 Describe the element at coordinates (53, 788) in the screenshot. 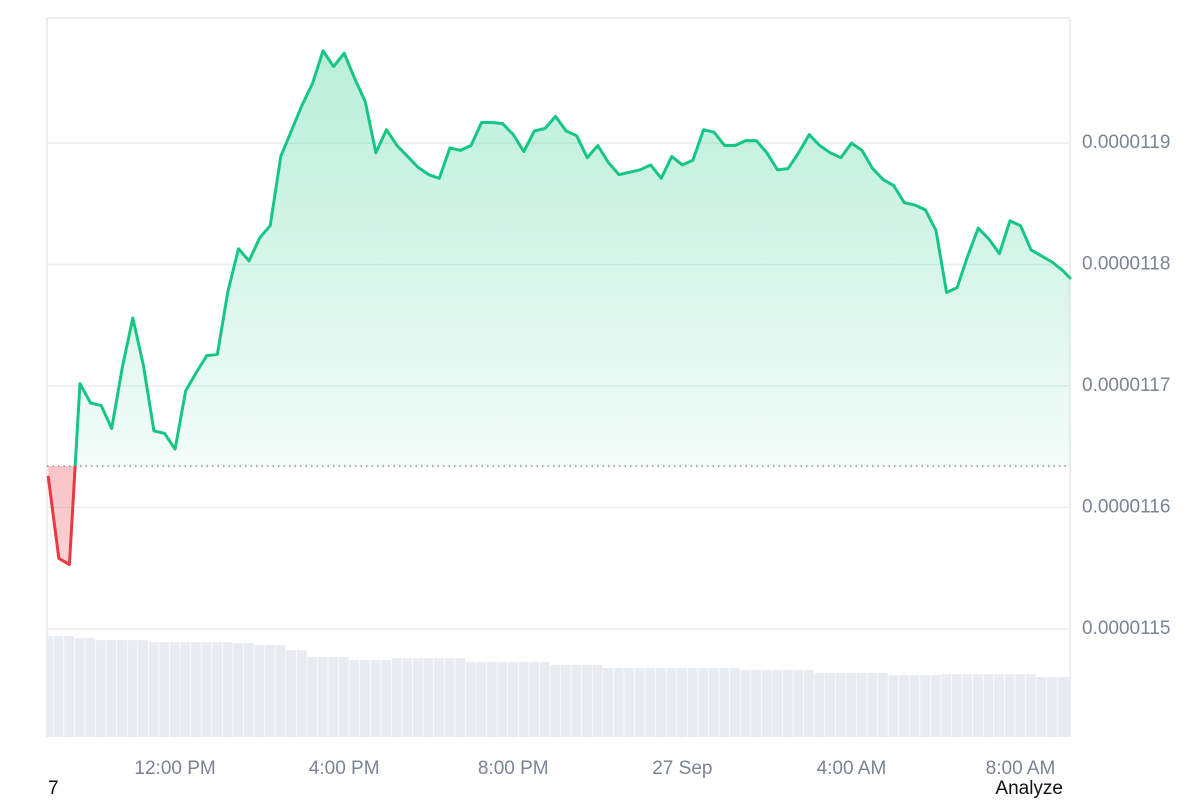

I see `footer-left: 7` at that location.